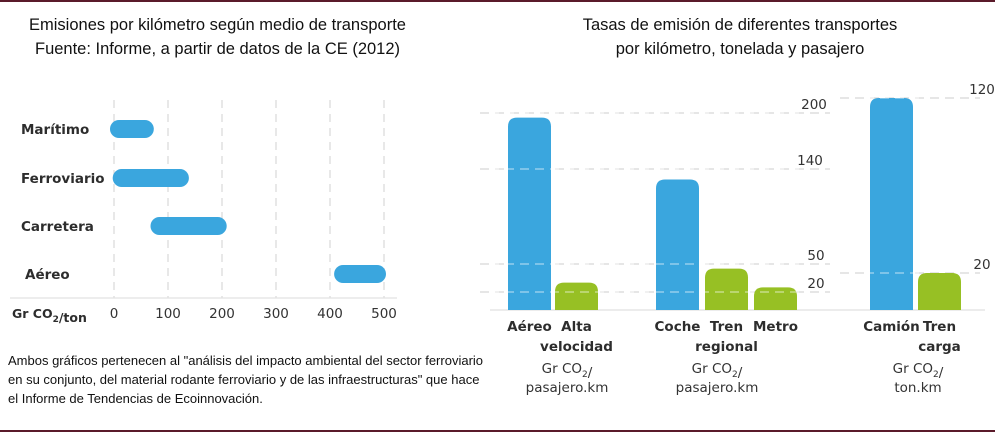 The width and height of the screenshot is (995, 433). What do you see at coordinates (576, 327) in the screenshot?
I see `bar-label: Alta` at bounding box center [576, 327].